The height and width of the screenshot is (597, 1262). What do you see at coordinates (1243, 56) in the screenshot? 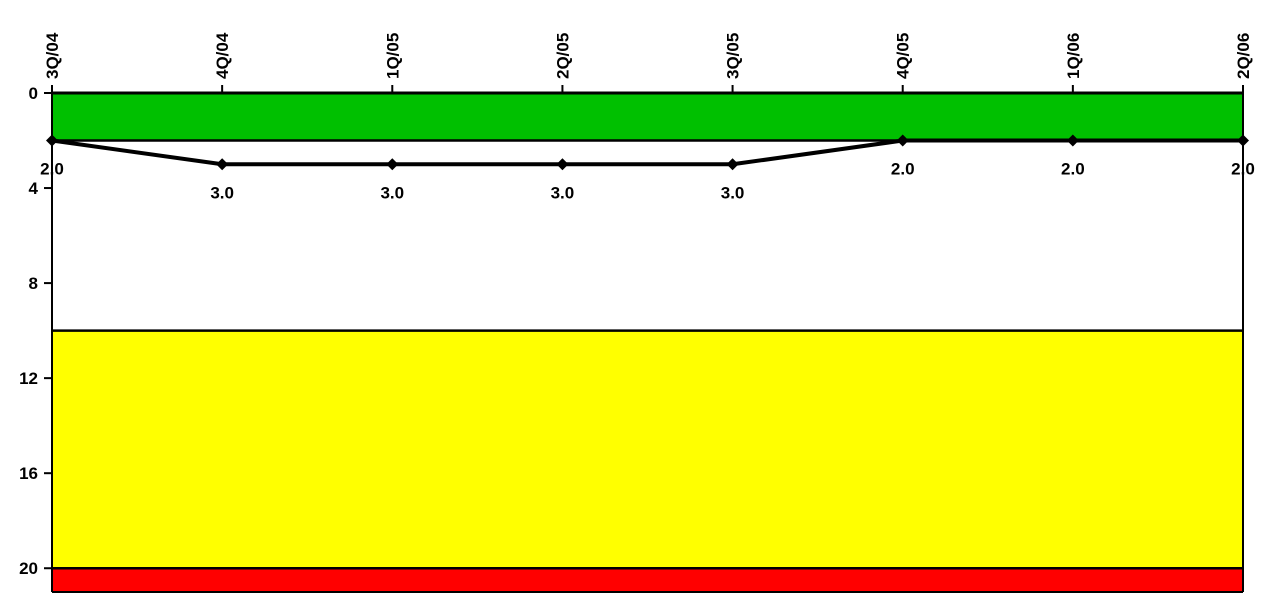
I see `x-tick-label: 2Q/06` at bounding box center [1243, 56].